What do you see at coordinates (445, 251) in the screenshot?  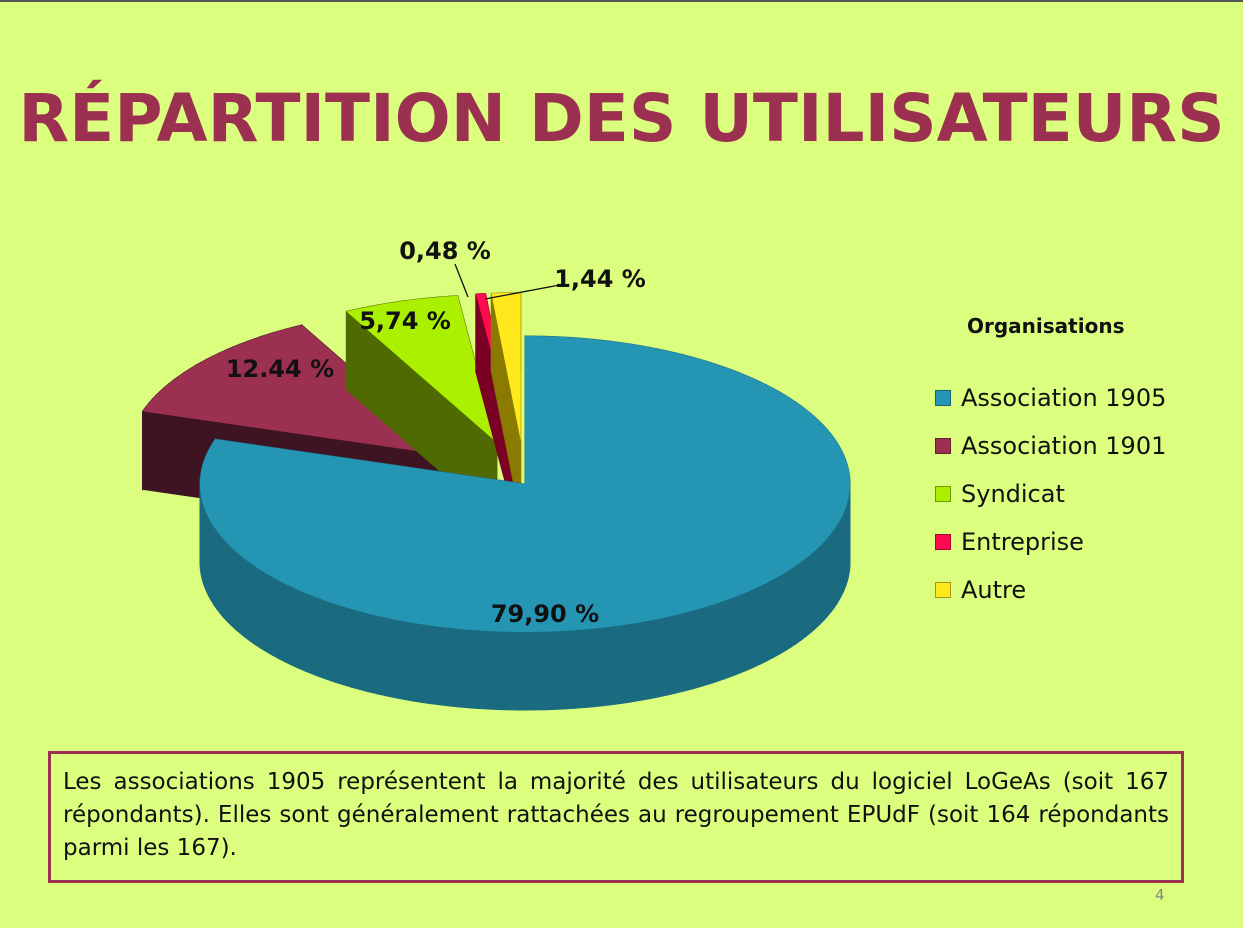 I see `data-label: 0,48 %` at bounding box center [445, 251].